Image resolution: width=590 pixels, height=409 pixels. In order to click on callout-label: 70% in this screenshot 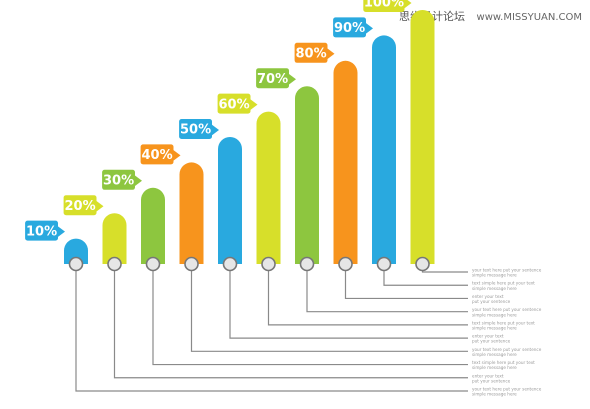, I will do `click(272, 79)`.